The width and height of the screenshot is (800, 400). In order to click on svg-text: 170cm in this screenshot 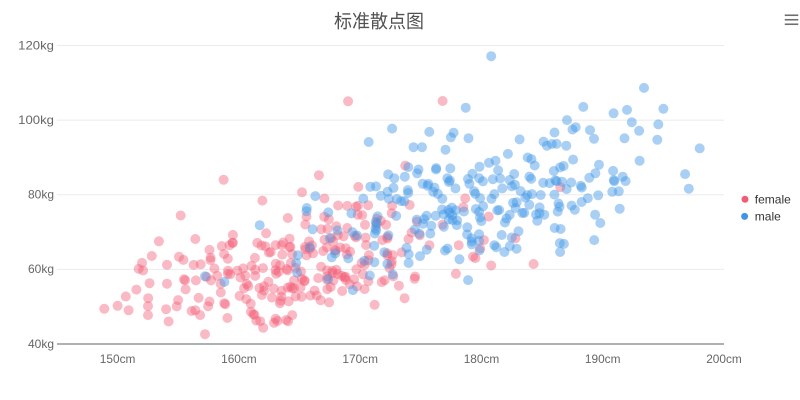, I will do `click(360, 359)`.